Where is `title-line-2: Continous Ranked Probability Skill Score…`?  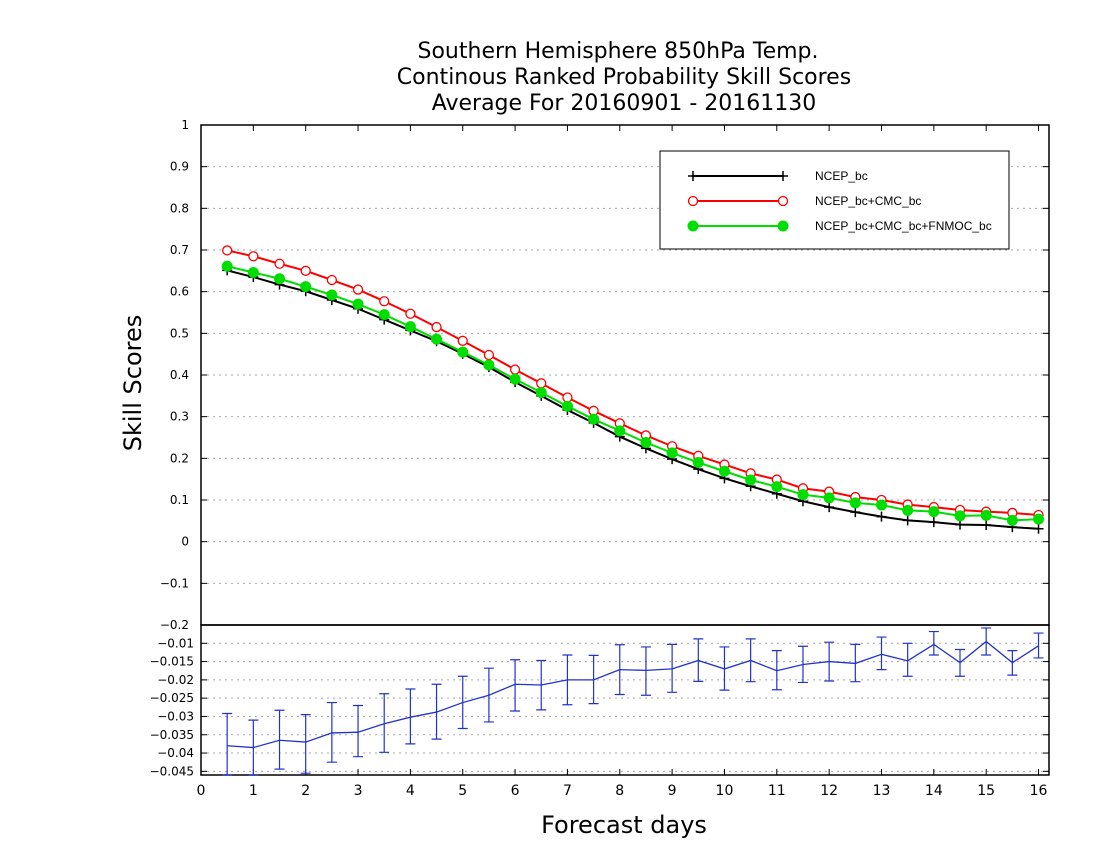 title-line-2: Continous Ranked Probability Skill Score… is located at coordinates (624, 77).